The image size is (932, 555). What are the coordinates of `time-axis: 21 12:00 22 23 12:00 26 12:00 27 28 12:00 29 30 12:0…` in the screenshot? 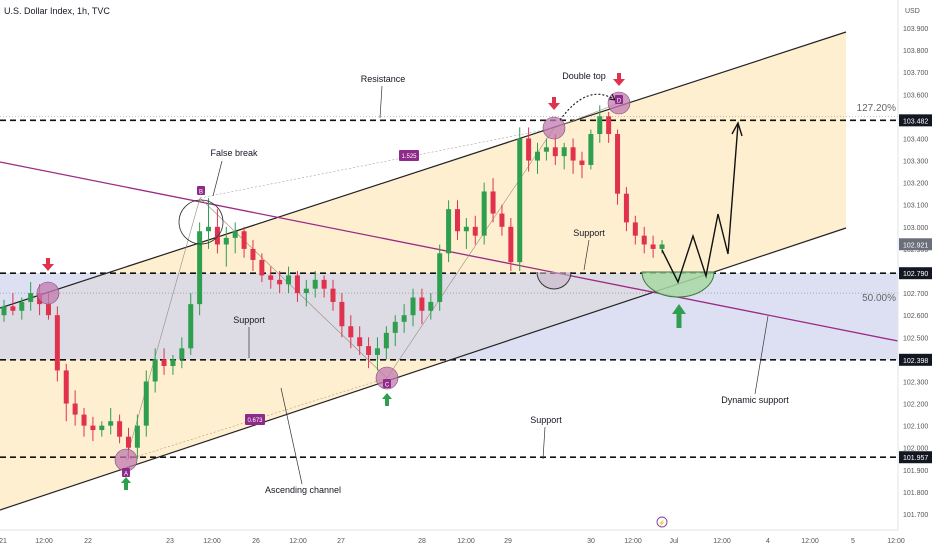 It's located at (466, 539).